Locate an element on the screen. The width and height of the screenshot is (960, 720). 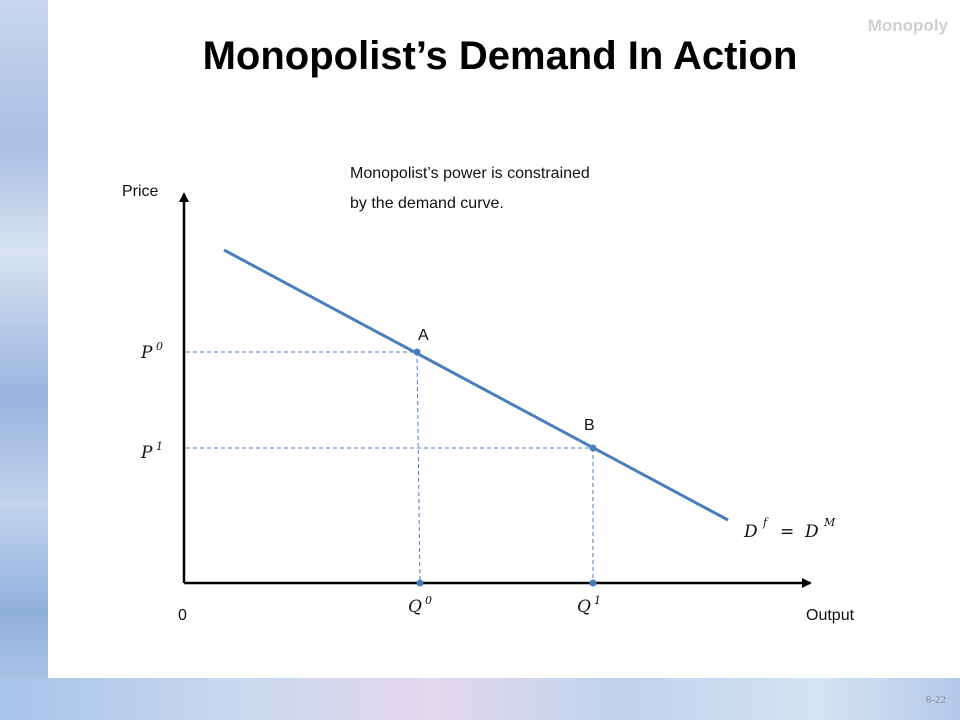
curve-label-df: D is located at coordinates (750, 532).